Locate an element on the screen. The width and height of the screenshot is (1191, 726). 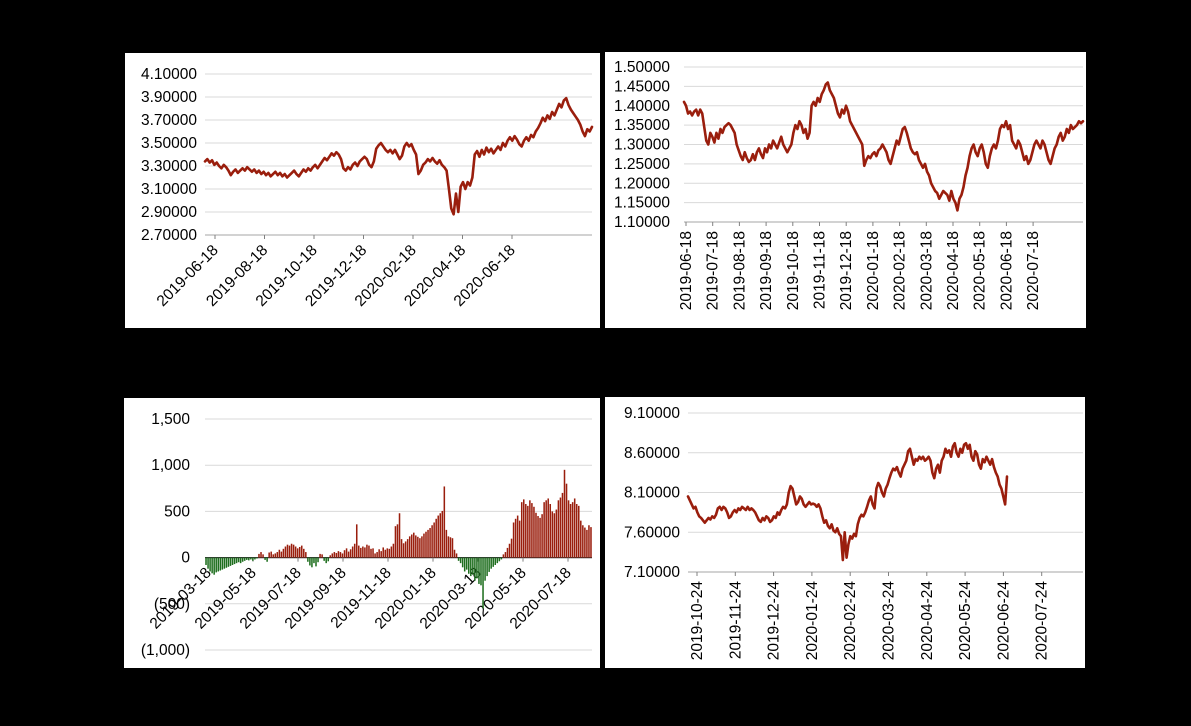
y-tick-label: 1,500 is located at coordinates (170, 419).